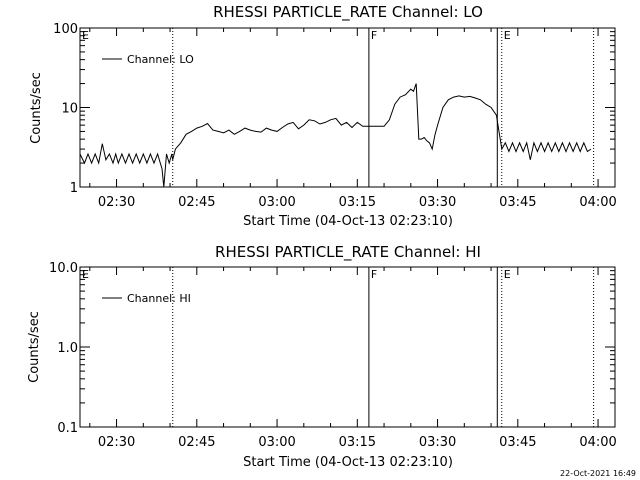 Image resolution: width=640 pixels, height=480 pixels. What do you see at coordinates (65, 29) in the screenshot?
I see `panel-lo-ytick-label: 100` at bounding box center [65, 29].